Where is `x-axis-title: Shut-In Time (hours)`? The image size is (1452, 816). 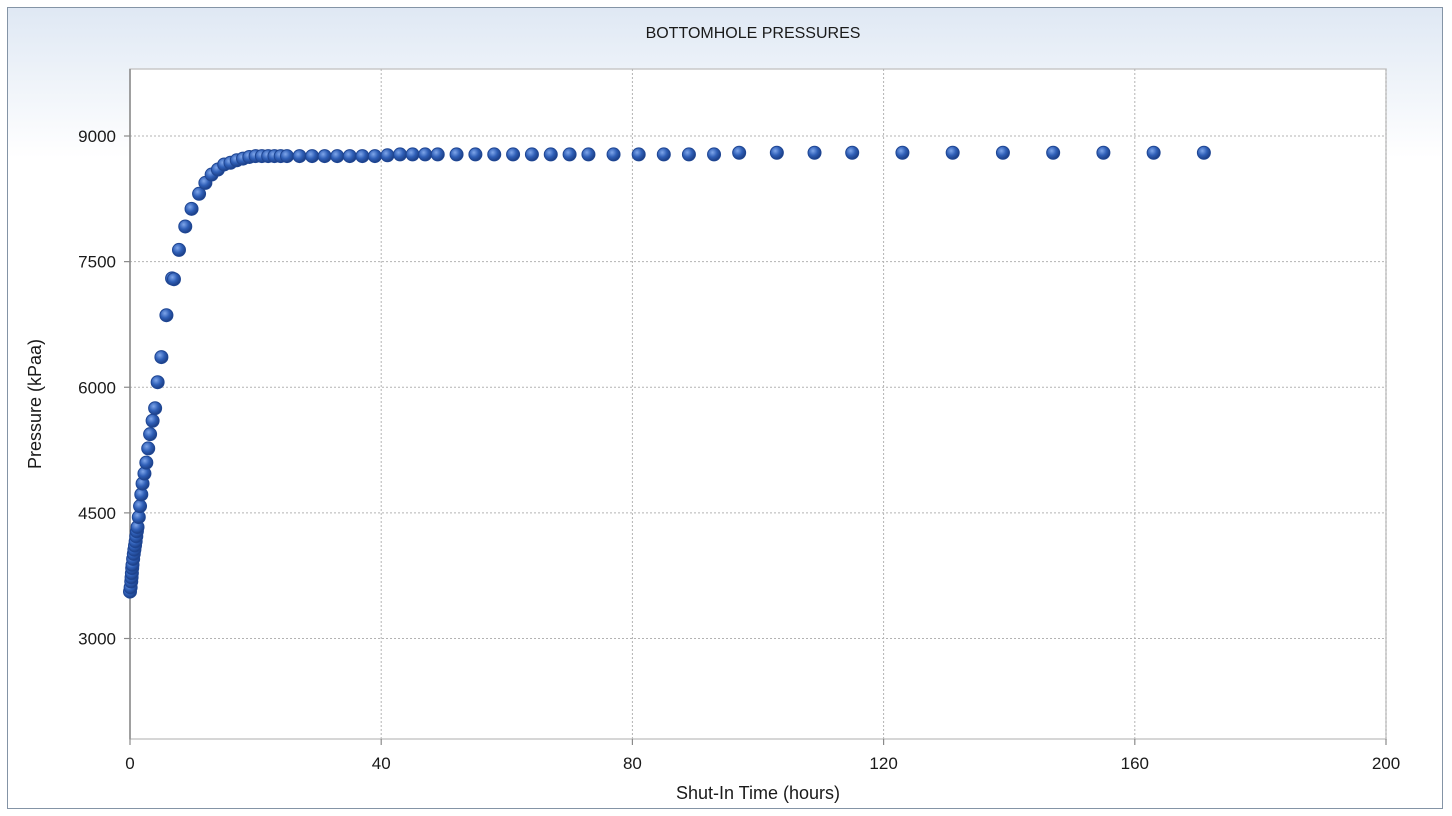 x-axis-title: Shut-In Time (hours) is located at coordinates (758, 793).